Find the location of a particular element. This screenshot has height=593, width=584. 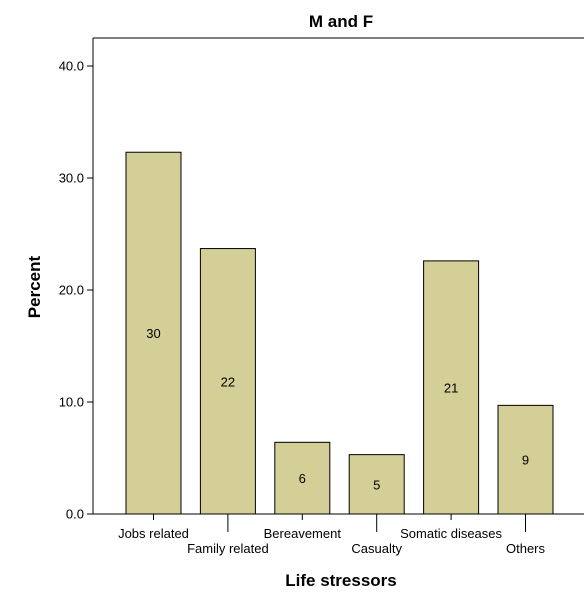

bar-data-label: 5 is located at coordinates (376, 484).